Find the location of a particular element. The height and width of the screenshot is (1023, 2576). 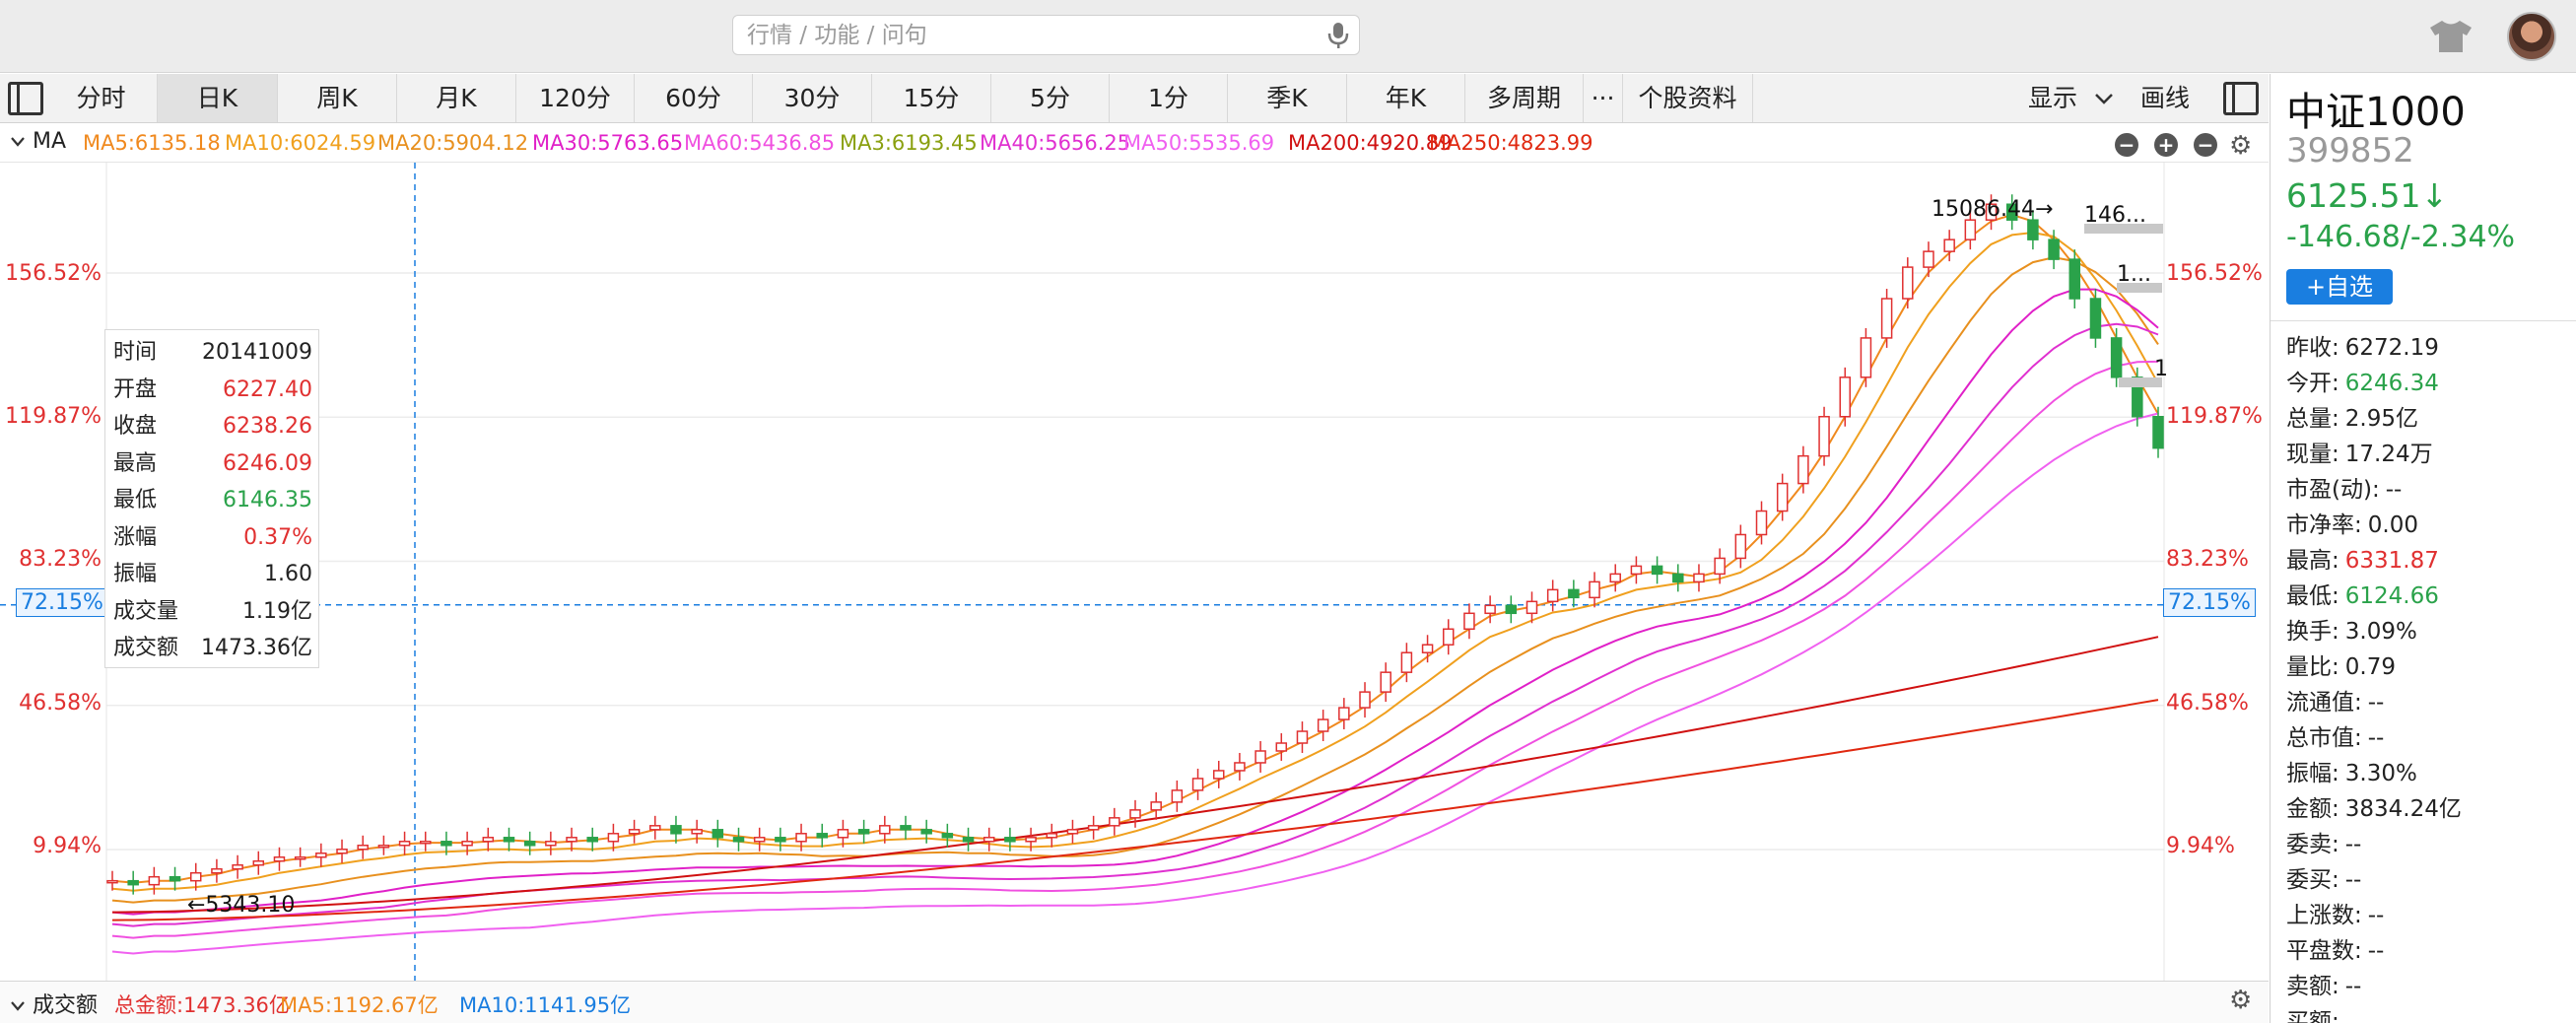

info-value: 1473.36亿 is located at coordinates (256, 648).